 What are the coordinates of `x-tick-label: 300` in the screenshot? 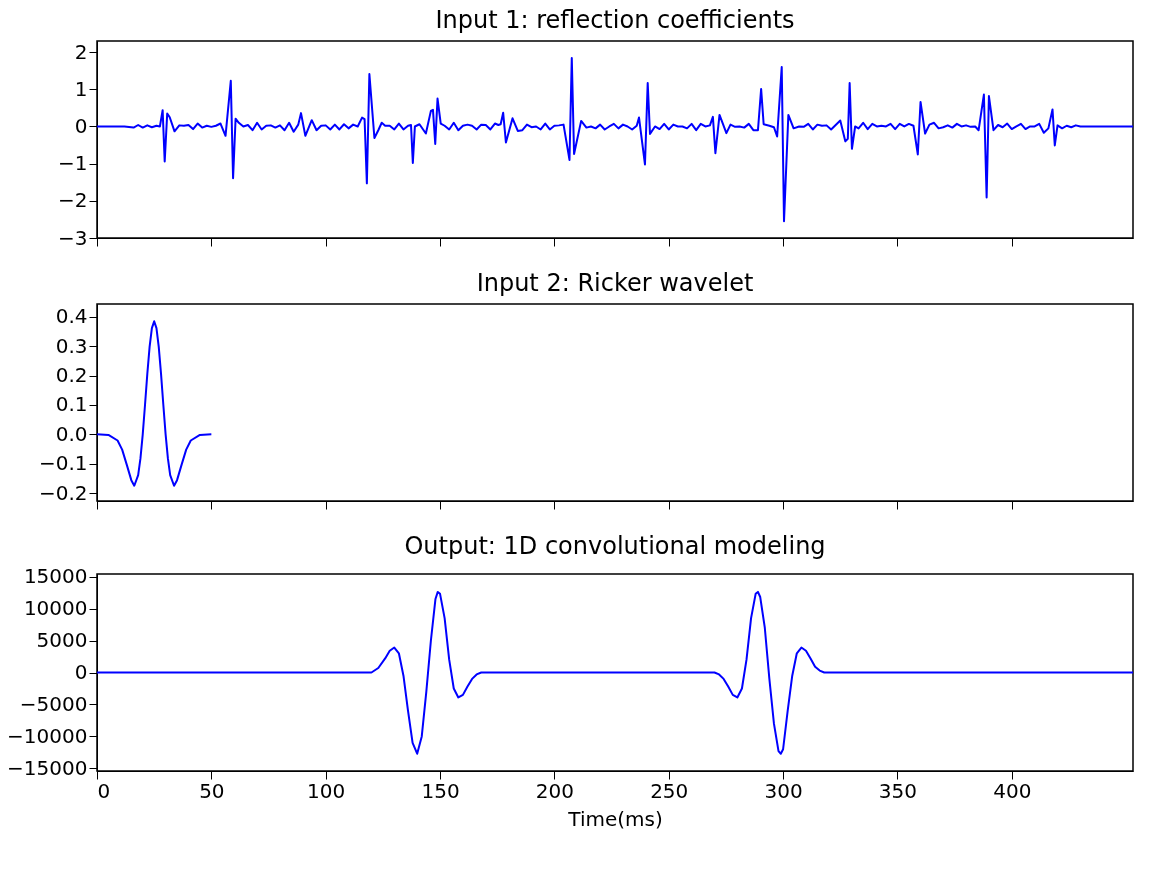 It's located at (783, 790).